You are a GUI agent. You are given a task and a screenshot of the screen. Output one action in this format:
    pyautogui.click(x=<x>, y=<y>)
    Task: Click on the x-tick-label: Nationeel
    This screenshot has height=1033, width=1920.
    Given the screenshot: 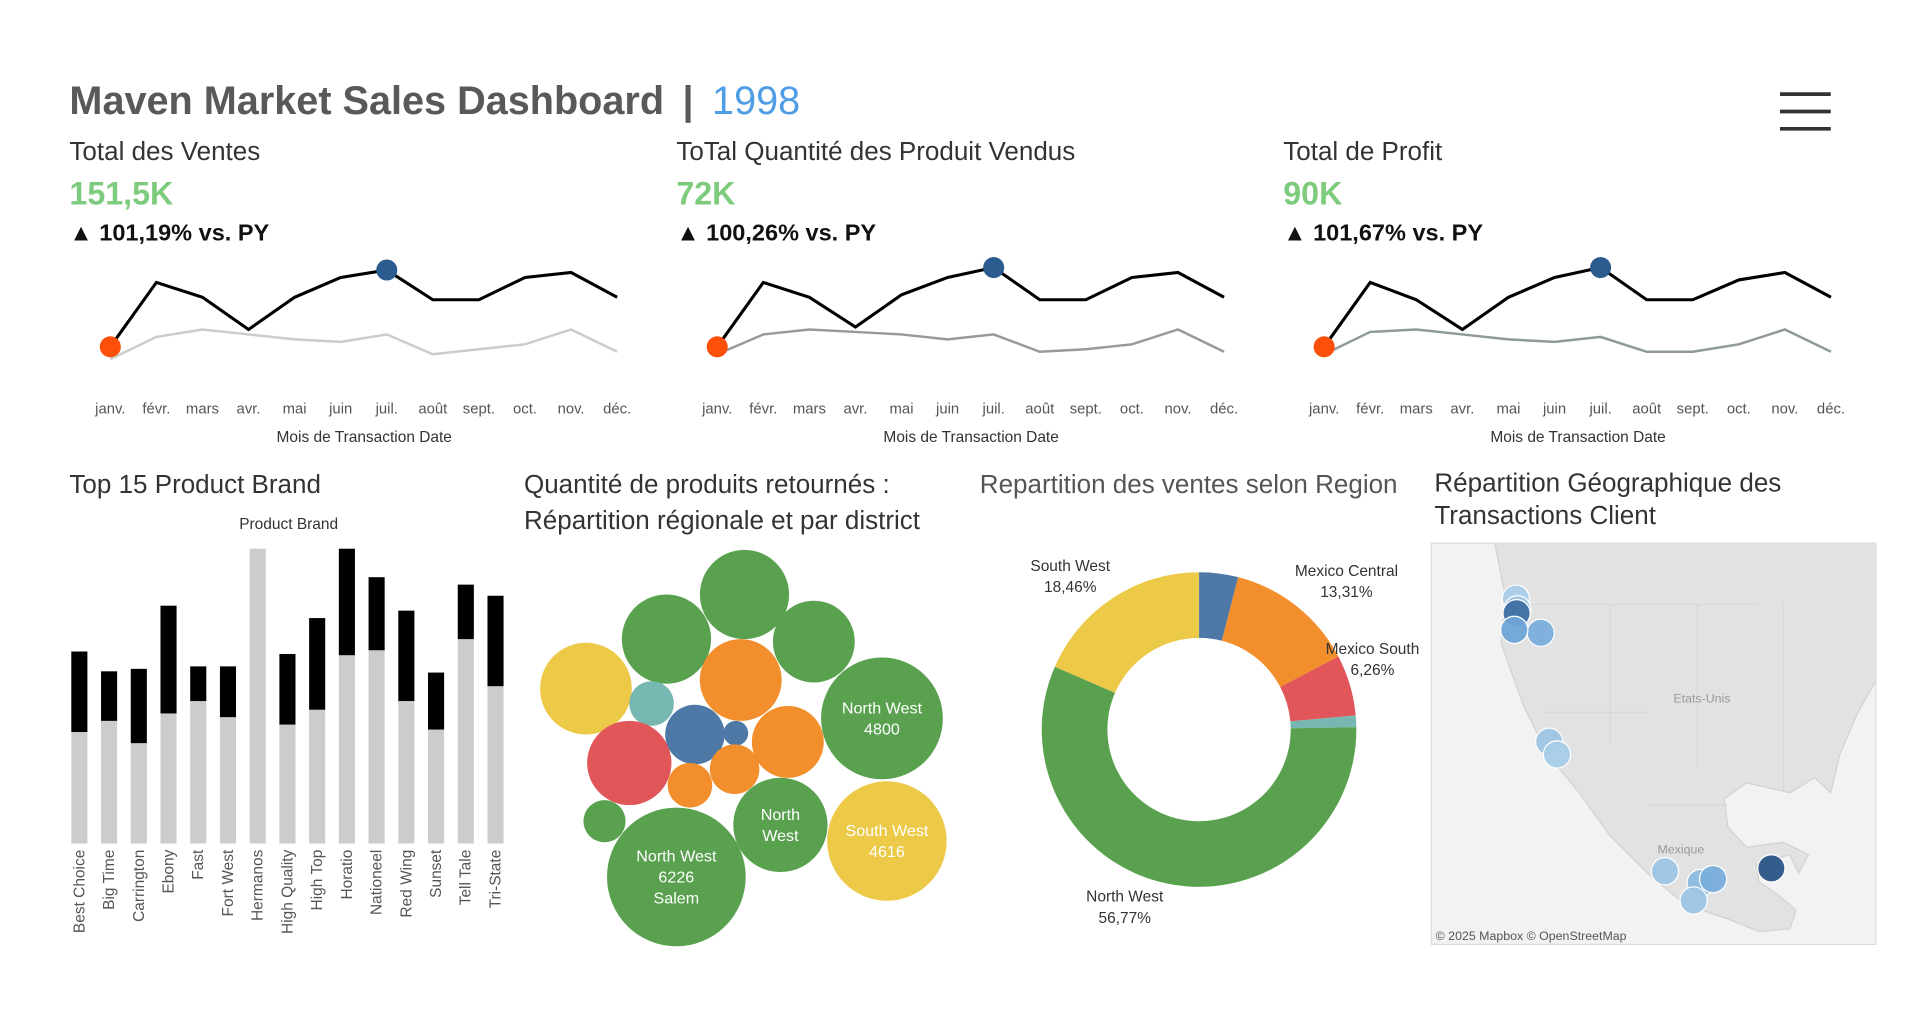 What is the action you would take?
    pyautogui.click(x=377, y=882)
    